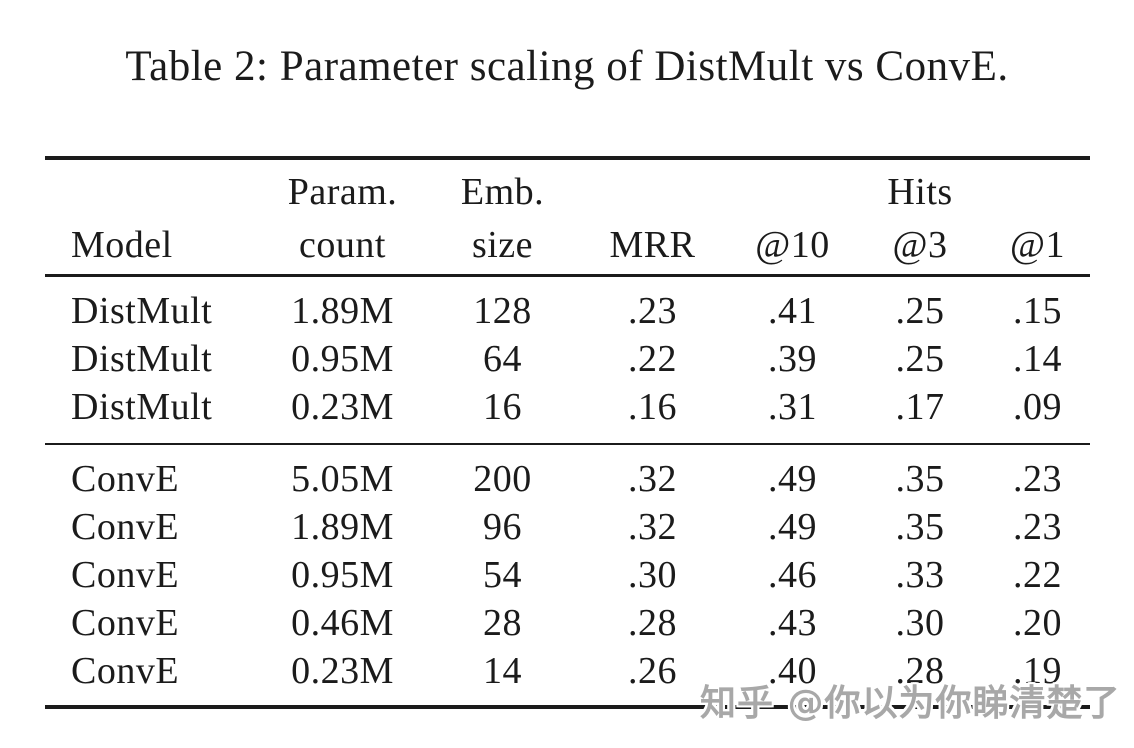  Describe the element at coordinates (652, 246) in the screenshot. I see `mrr-header-cell: MRR` at that location.